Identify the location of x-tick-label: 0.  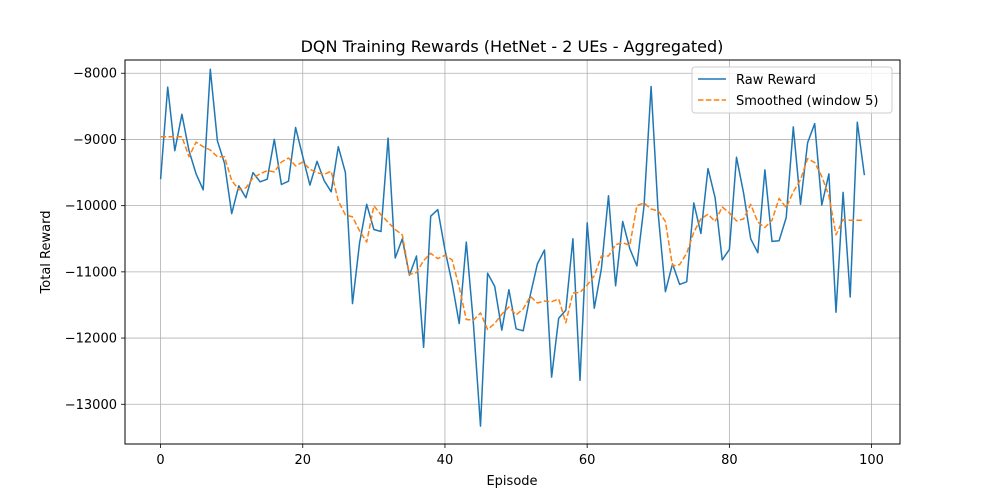
(160, 460).